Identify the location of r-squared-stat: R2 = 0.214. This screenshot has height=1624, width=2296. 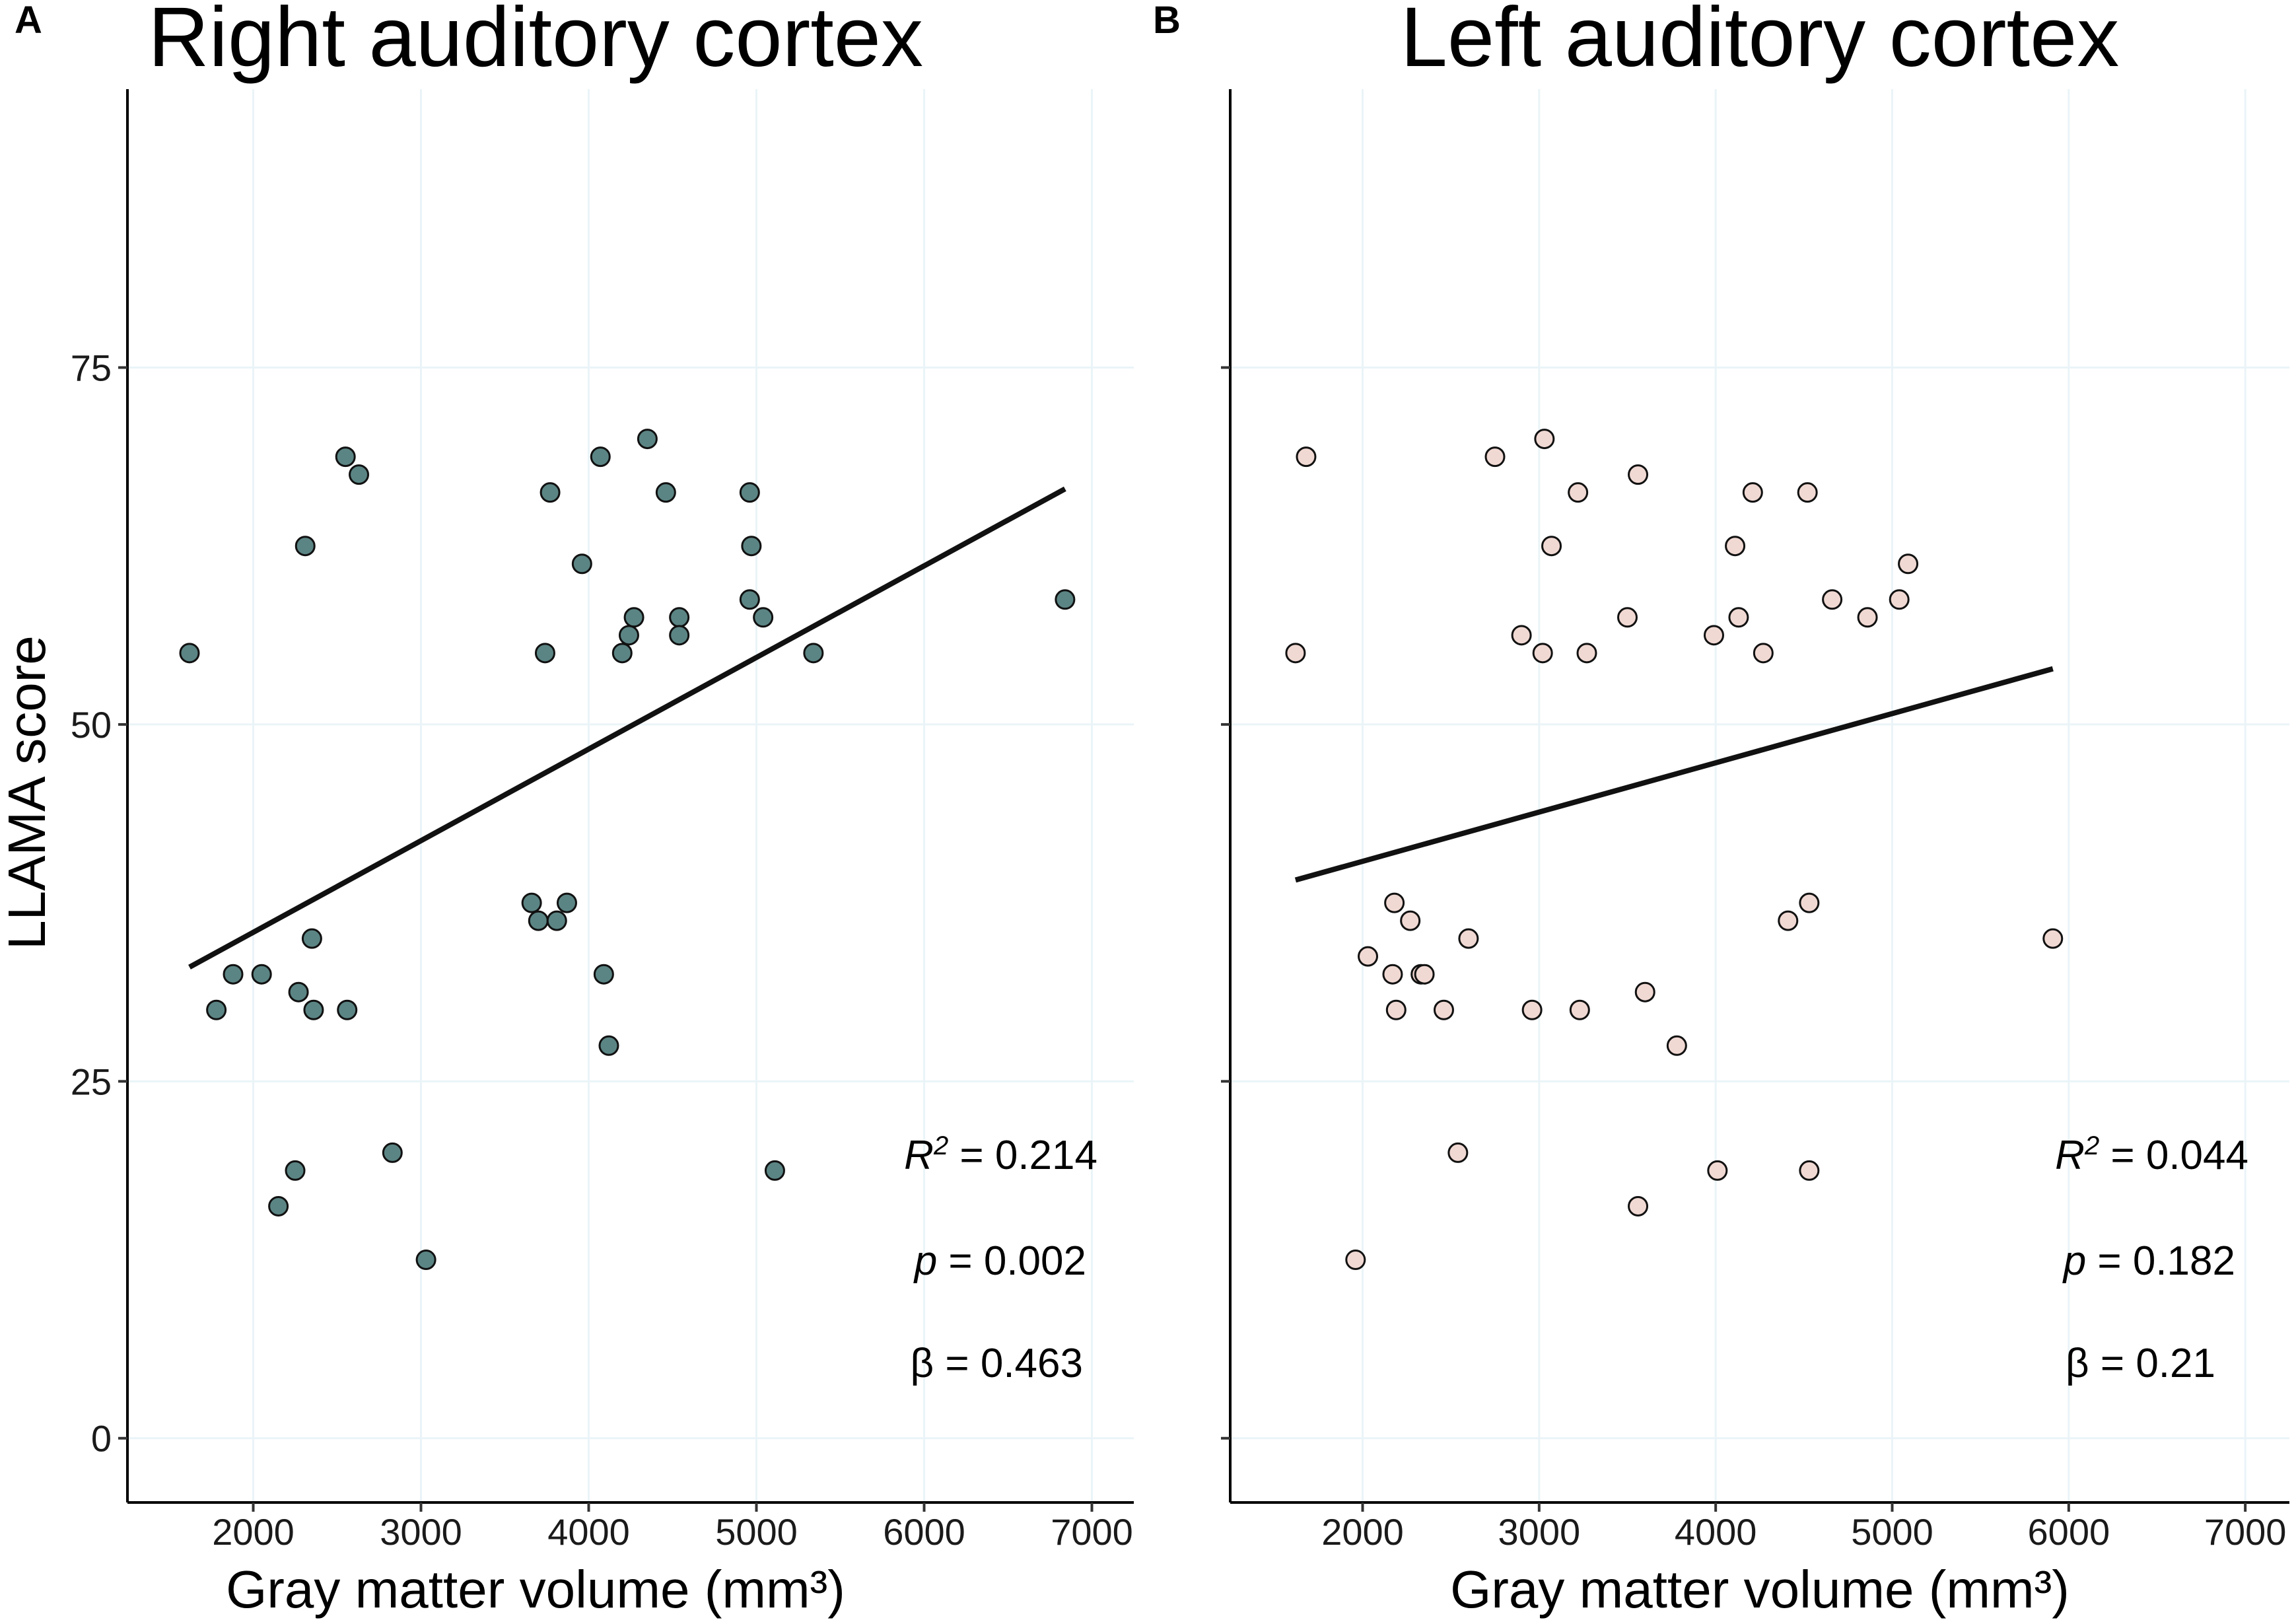
(1000, 1154).